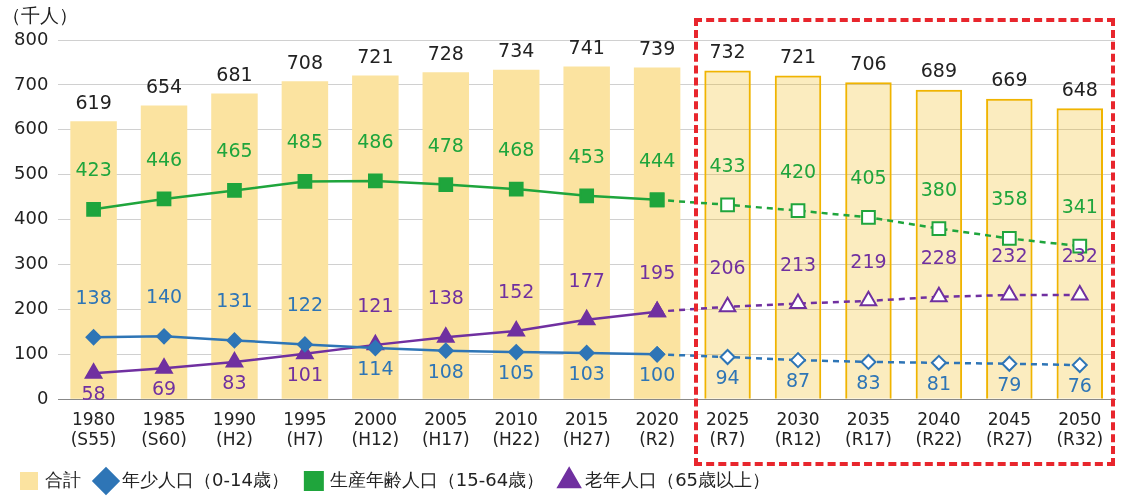  Describe the element at coordinates (93, 169) in the screenshot. I see `data-label: 423` at that location.